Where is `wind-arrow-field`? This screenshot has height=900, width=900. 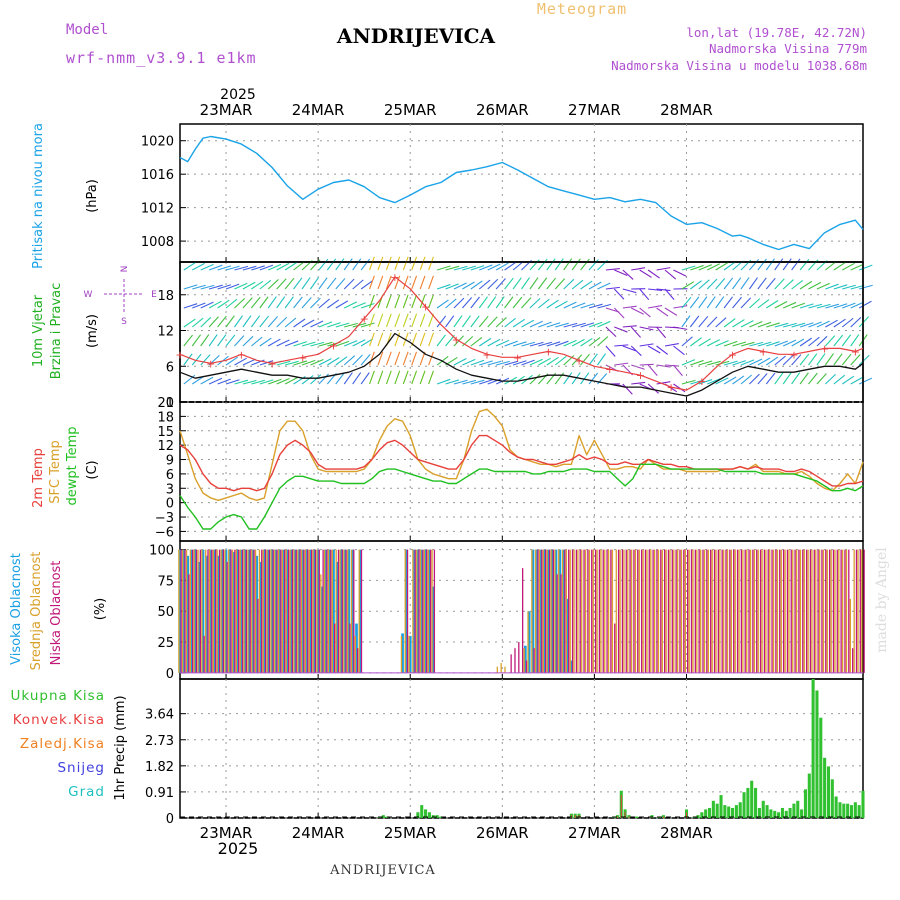
wind-arrow-field is located at coordinates (528, 325).